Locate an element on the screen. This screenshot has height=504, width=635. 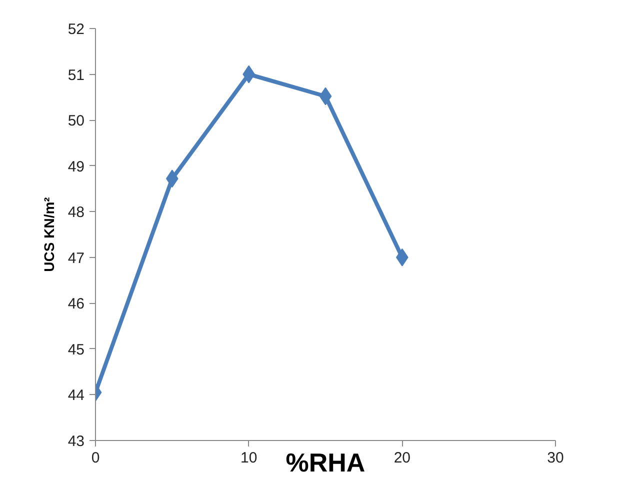
y-tick-label: 50 is located at coordinates (76, 121).